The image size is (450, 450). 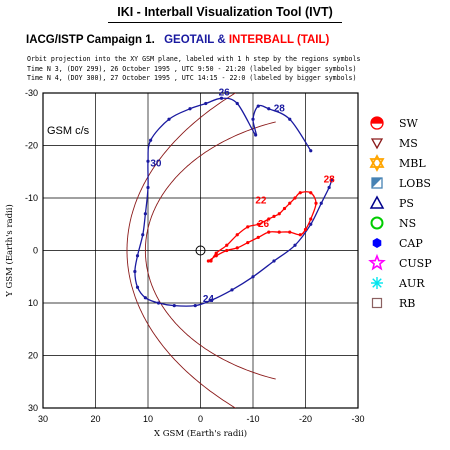 What do you see at coordinates (408, 143) in the screenshot?
I see `legend-label: MS` at bounding box center [408, 143].